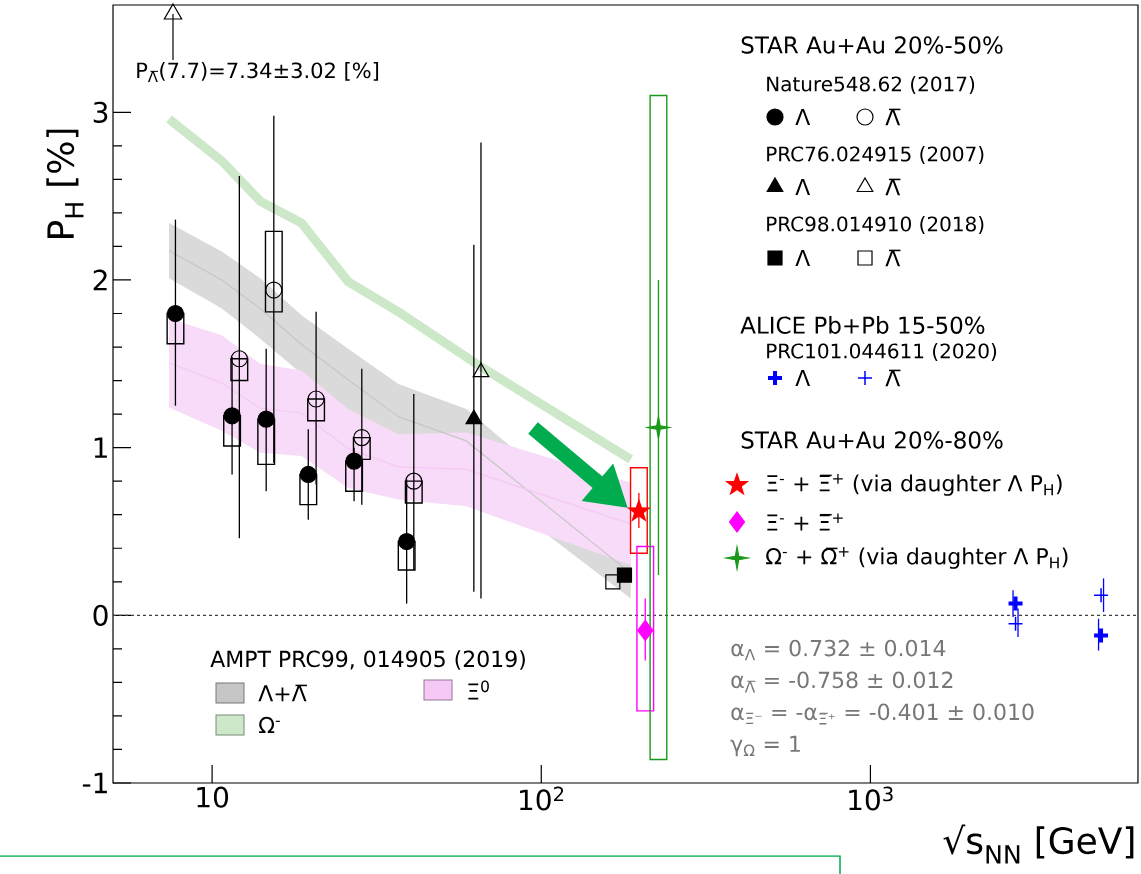 The height and width of the screenshot is (874, 1141). Describe the element at coordinates (282, 693) in the screenshot. I see `legend-label: Λ+Λ̅` at that location.